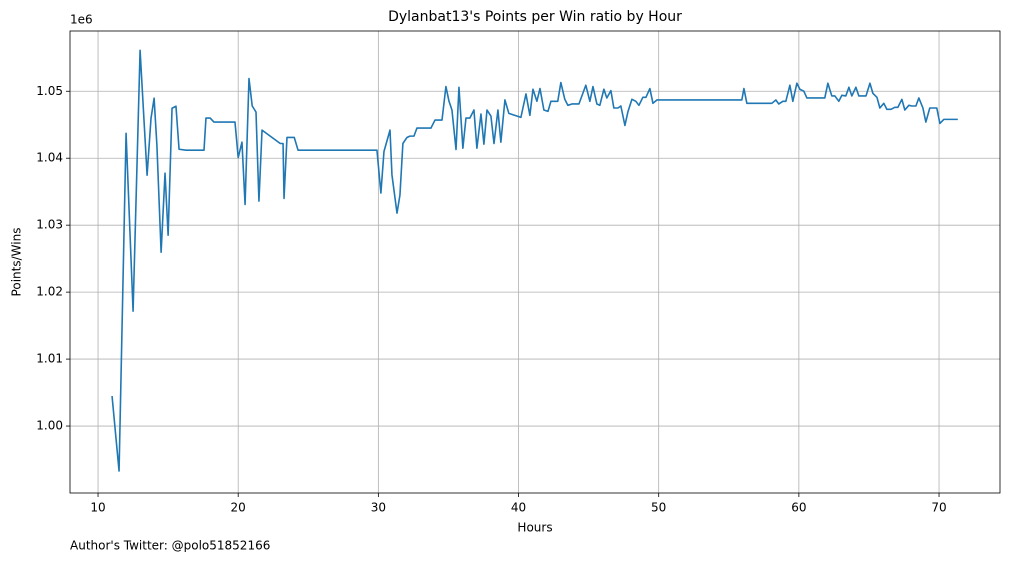 The height and width of the screenshot is (562, 1010). What do you see at coordinates (378, 508) in the screenshot?
I see `x-tick-label: 30` at bounding box center [378, 508].